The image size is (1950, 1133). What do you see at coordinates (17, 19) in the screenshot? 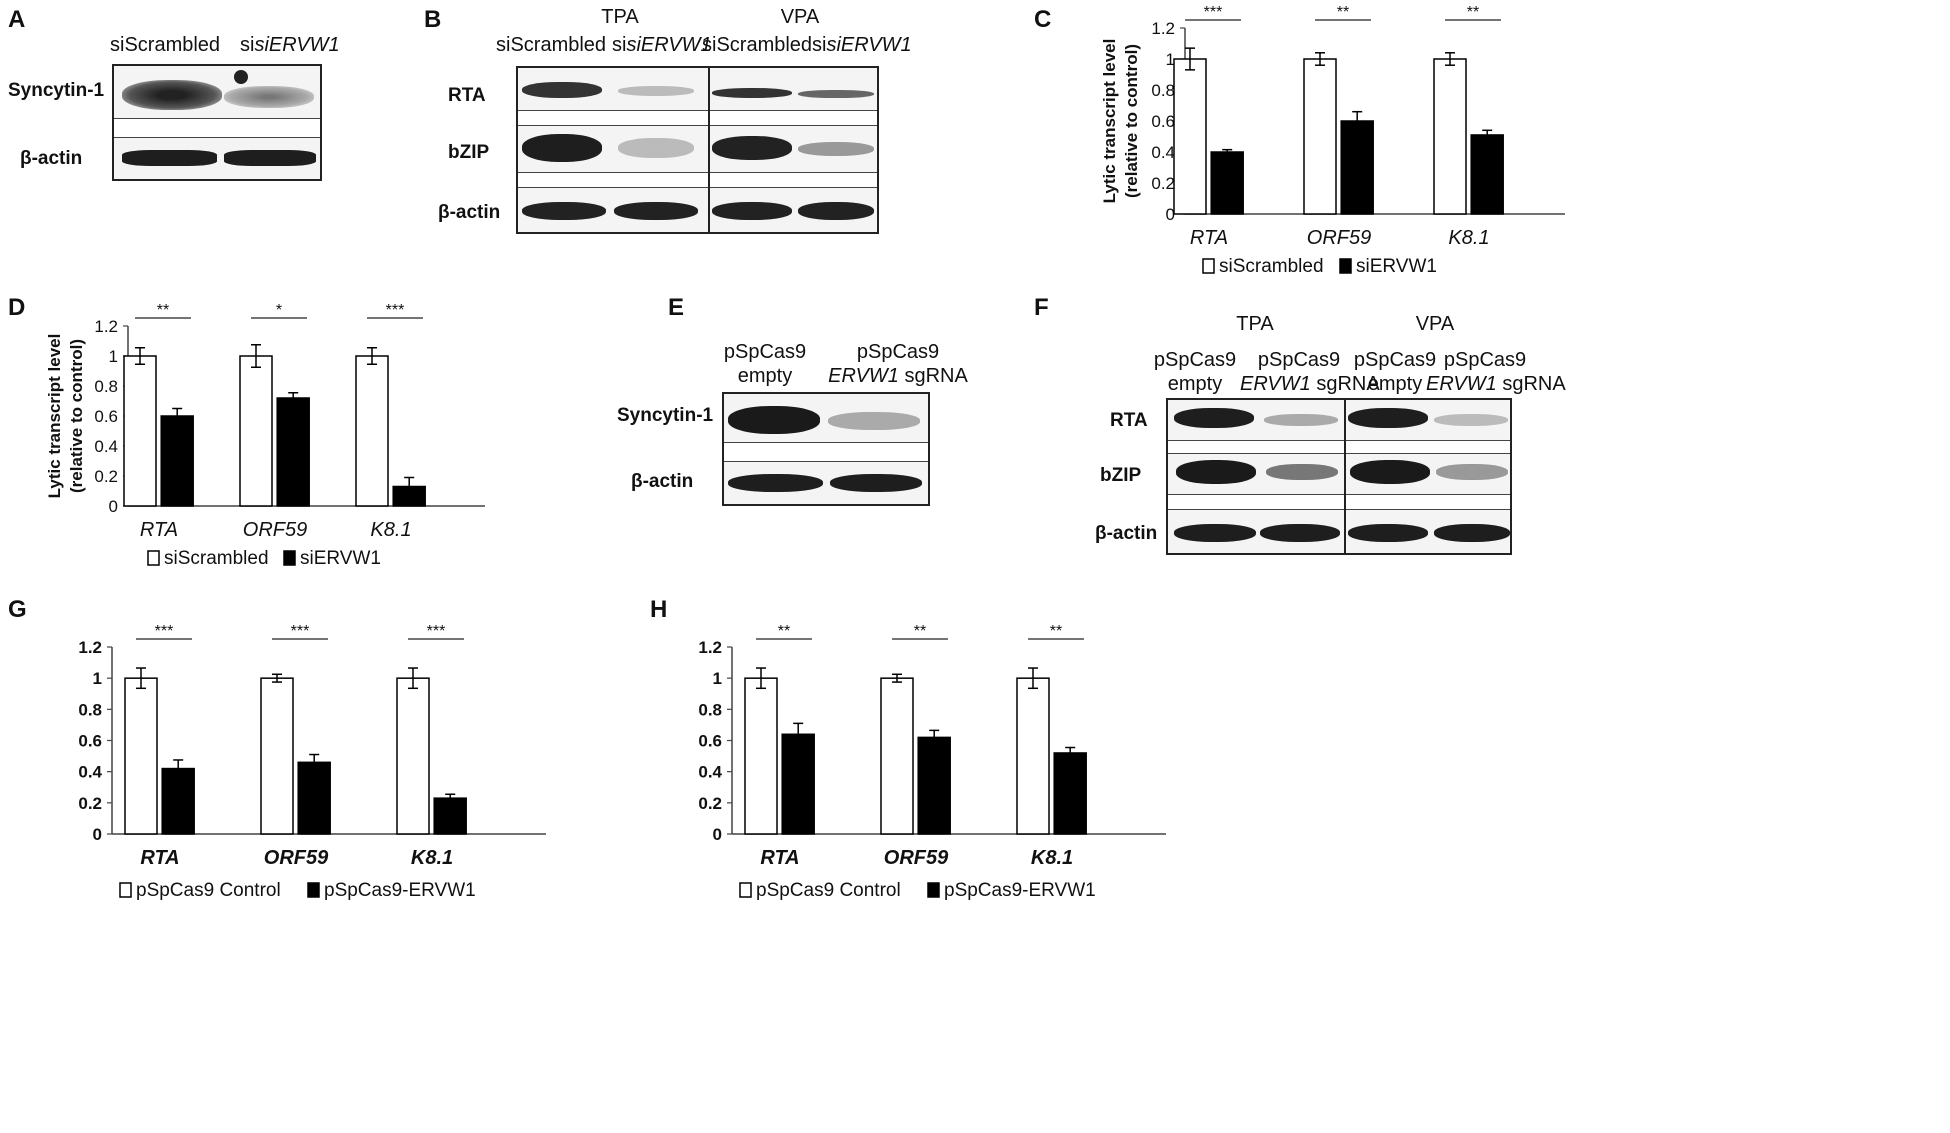
I see `panel-letter-a: A` at bounding box center [17, 19].